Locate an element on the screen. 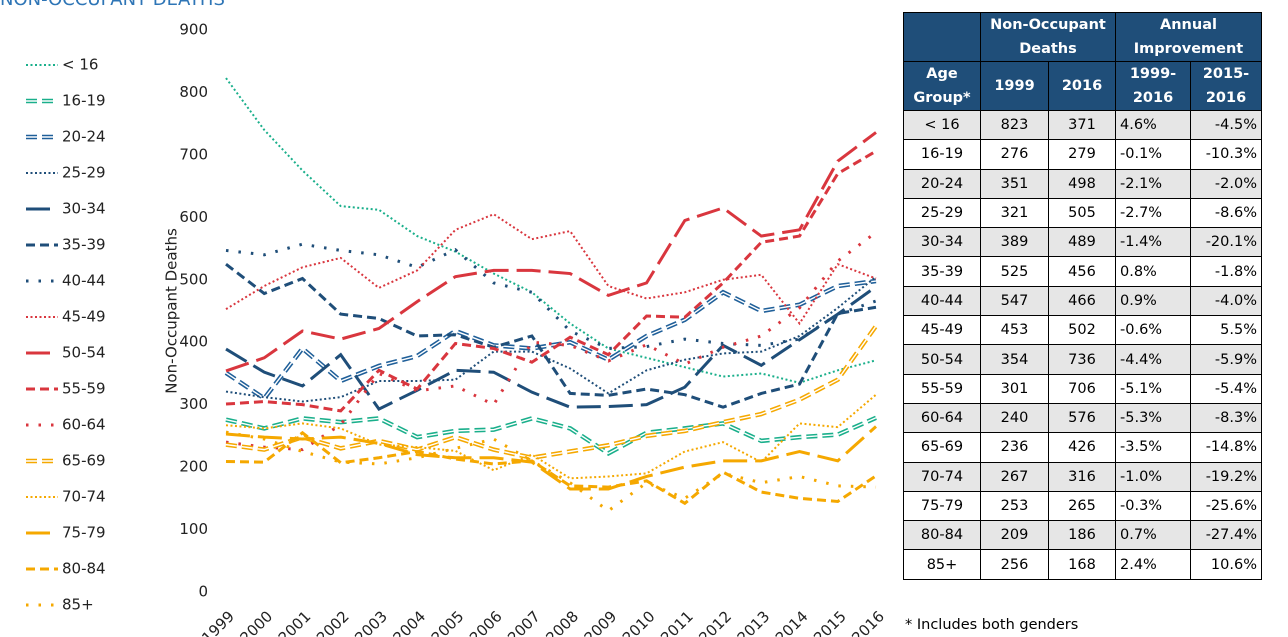  table-cell: 426 is located at coordinates (1082, 447).